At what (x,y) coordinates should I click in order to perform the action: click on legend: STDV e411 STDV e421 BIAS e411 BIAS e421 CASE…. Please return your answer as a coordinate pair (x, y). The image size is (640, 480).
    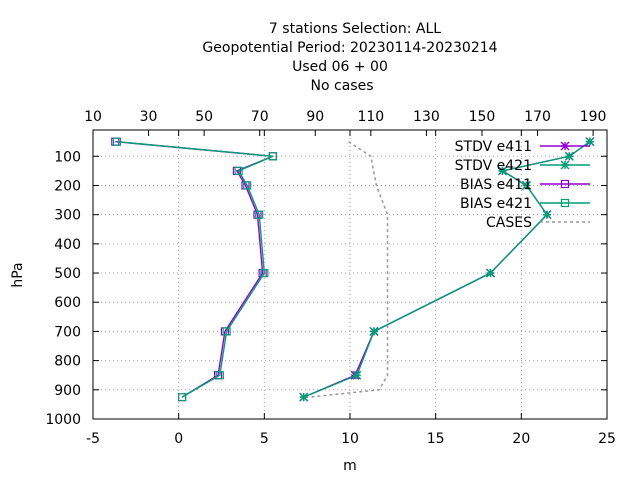
    Looking at the image, I should click on (522, 185).